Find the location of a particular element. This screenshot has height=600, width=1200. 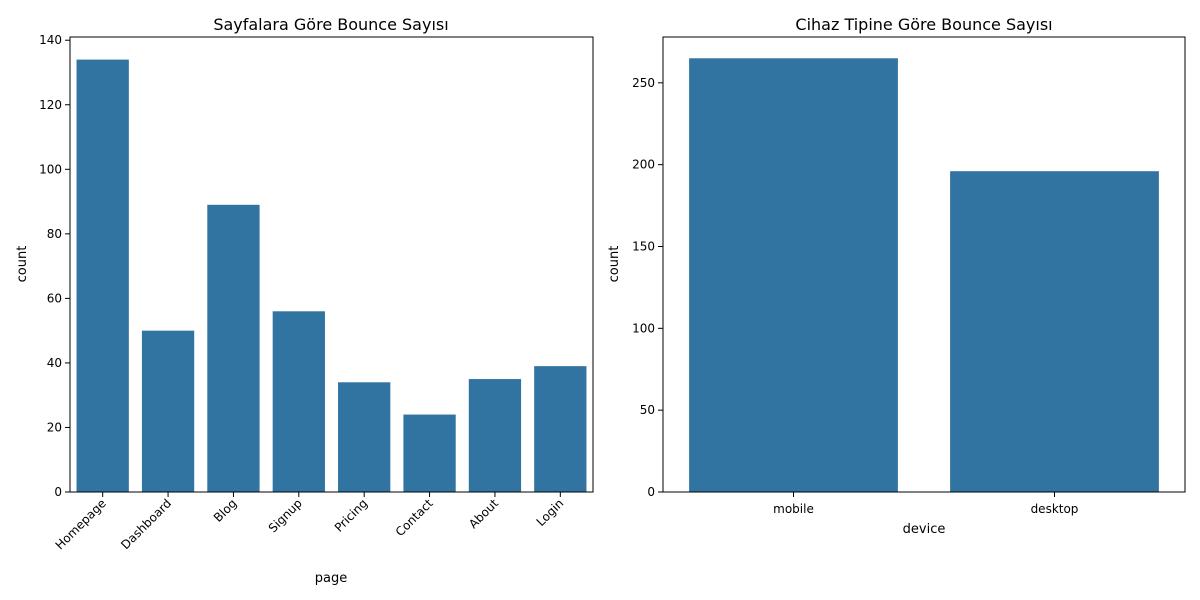

y-tick-label: 20 is located at coordinates (54, 427).